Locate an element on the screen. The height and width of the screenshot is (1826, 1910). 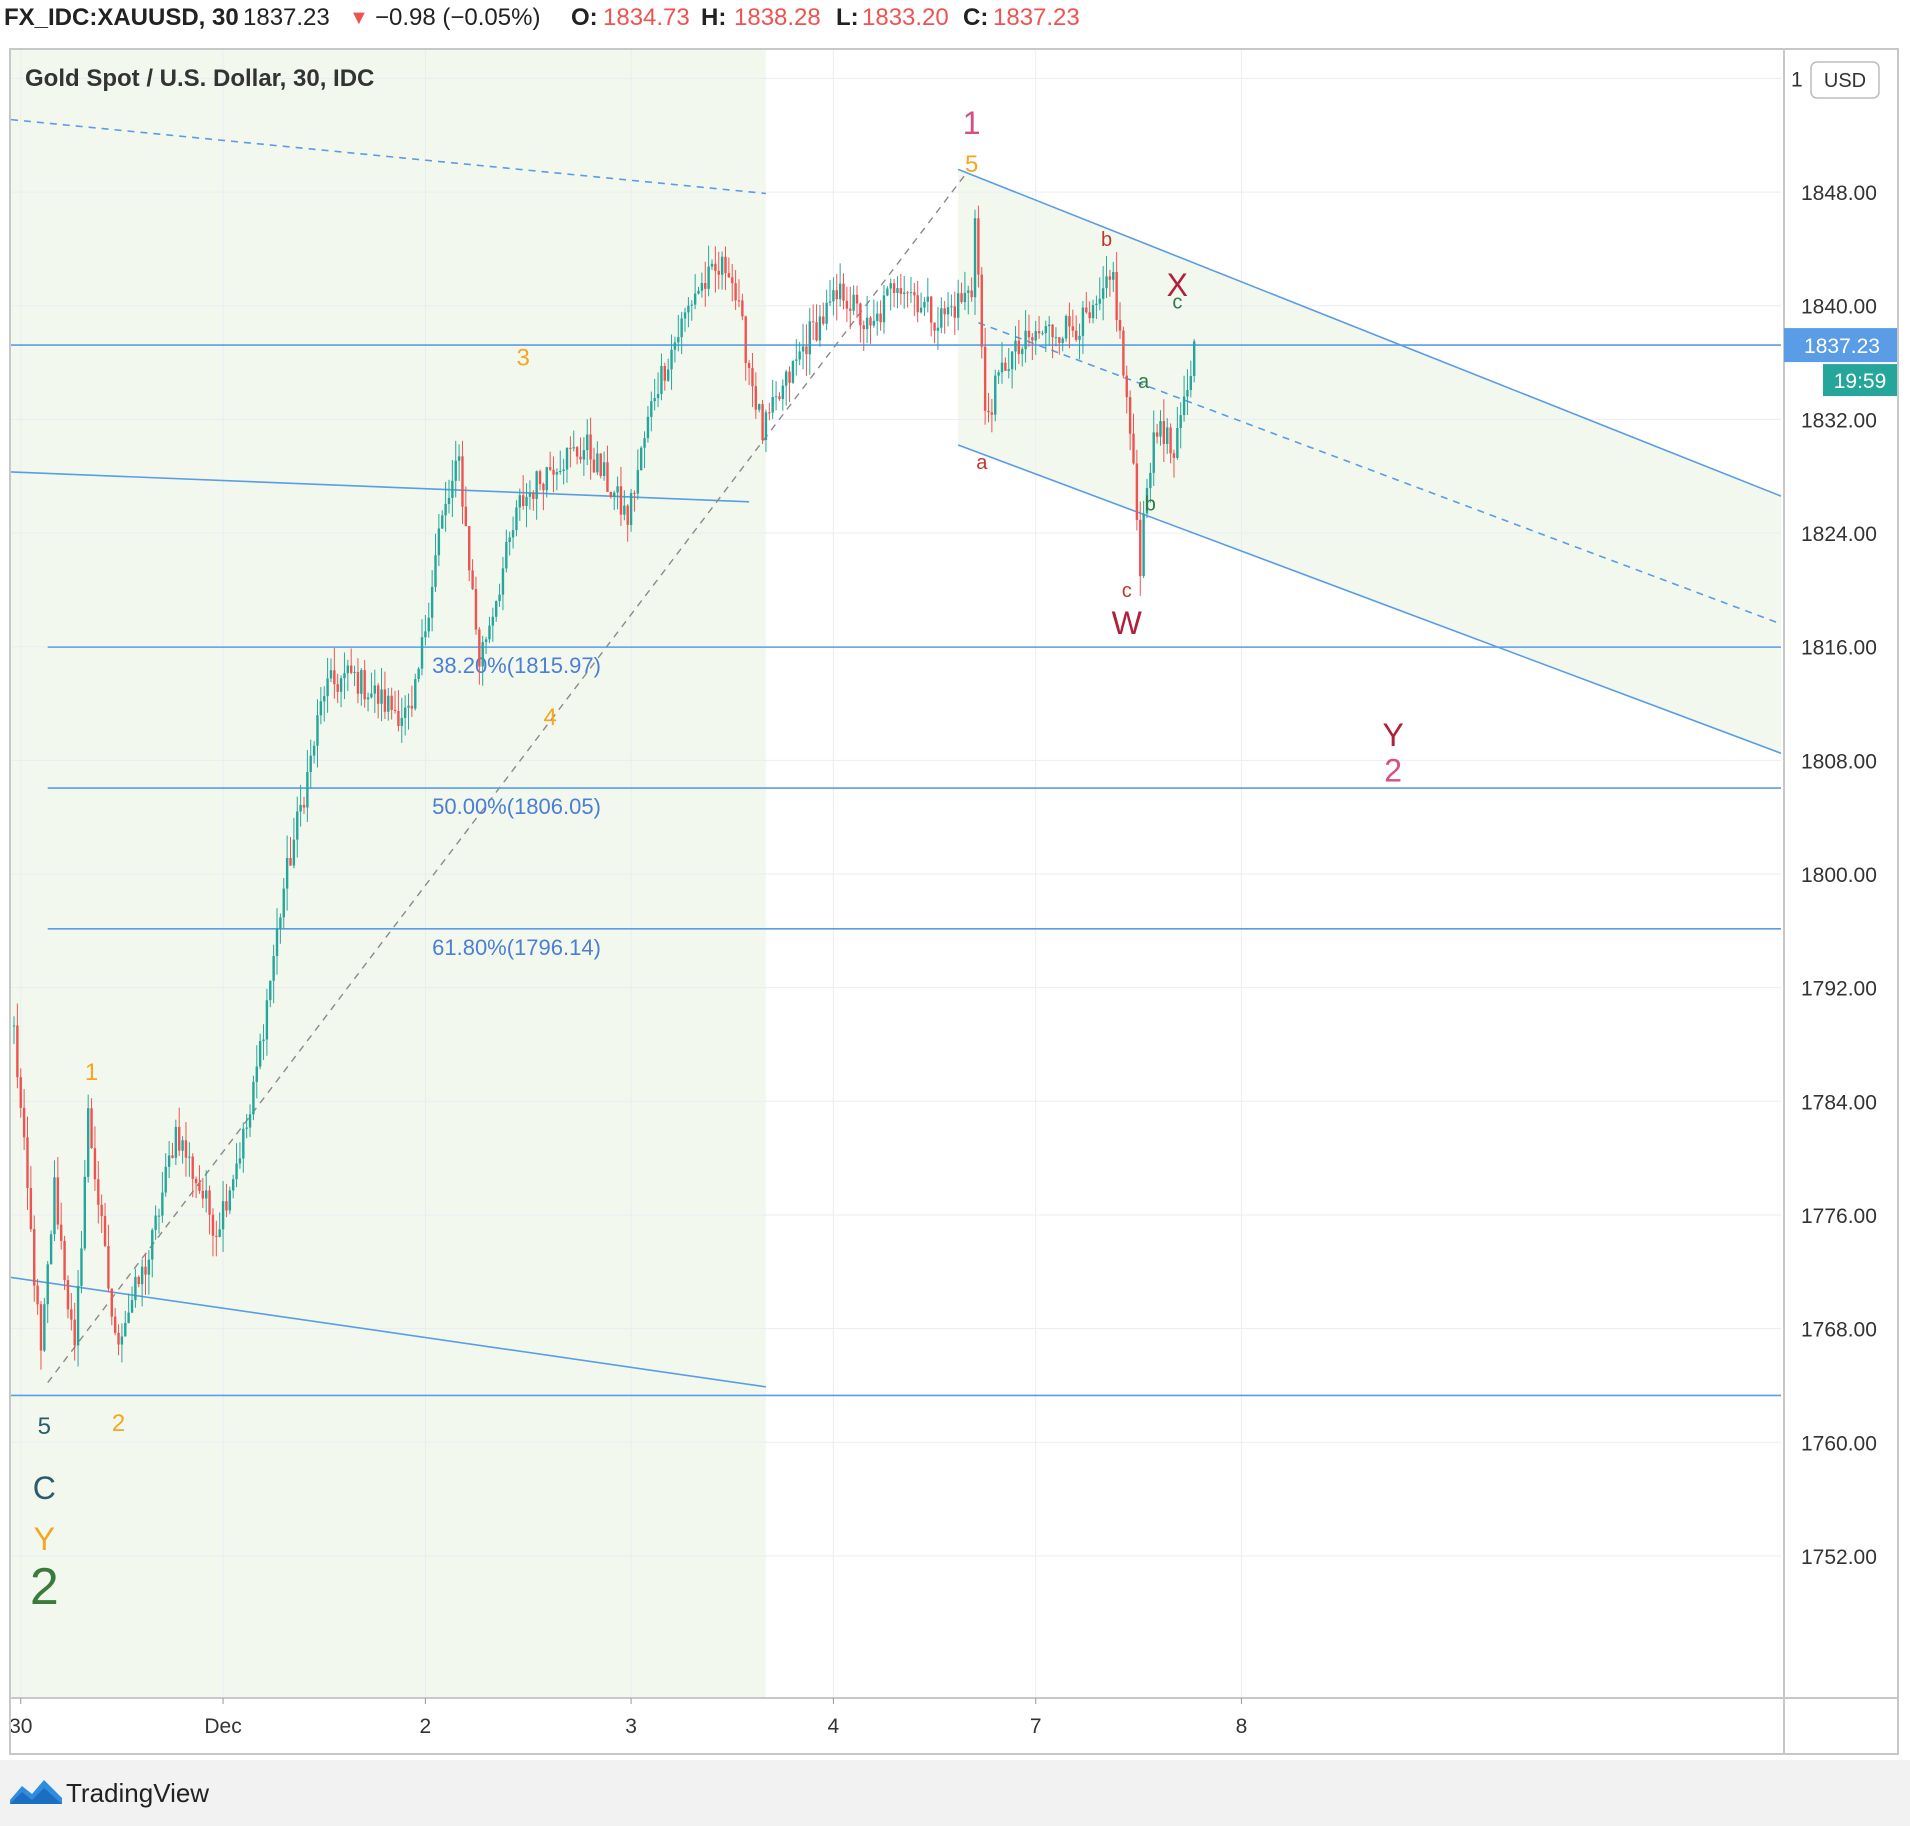
tradingview-brand: TradingView is located at coordinates (138, 1793).